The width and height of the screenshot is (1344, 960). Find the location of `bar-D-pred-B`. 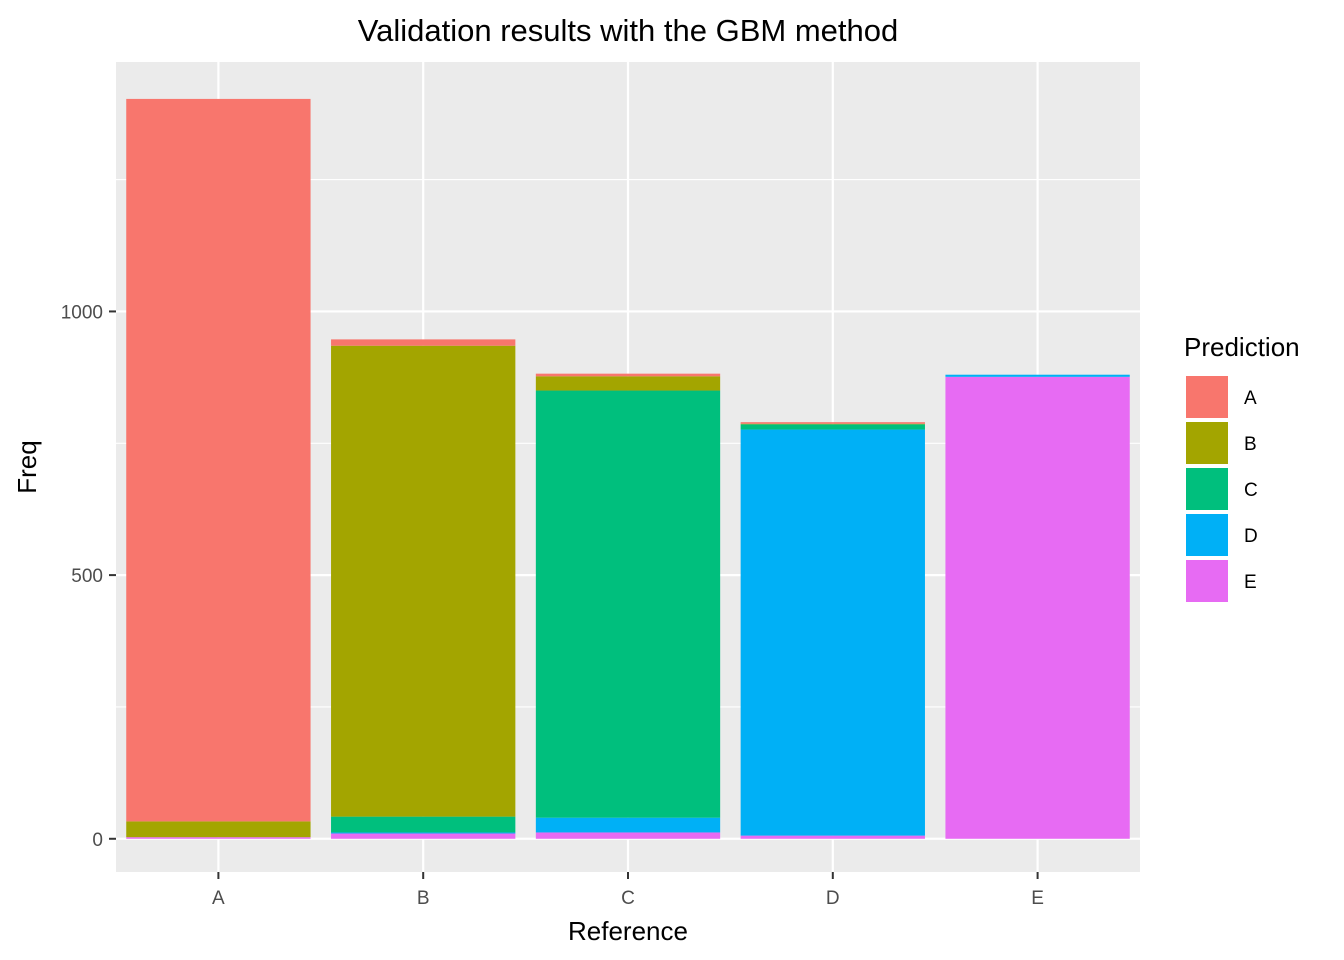

bar-D-pred-B is located at coordinates (832, 424).